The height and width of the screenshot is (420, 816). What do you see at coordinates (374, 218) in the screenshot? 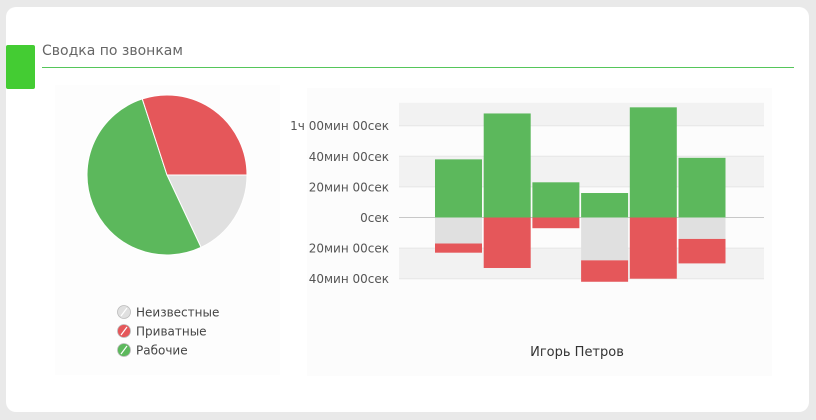
I see `y-tick-label-3: 0сек` at bounding box center [374, 218].